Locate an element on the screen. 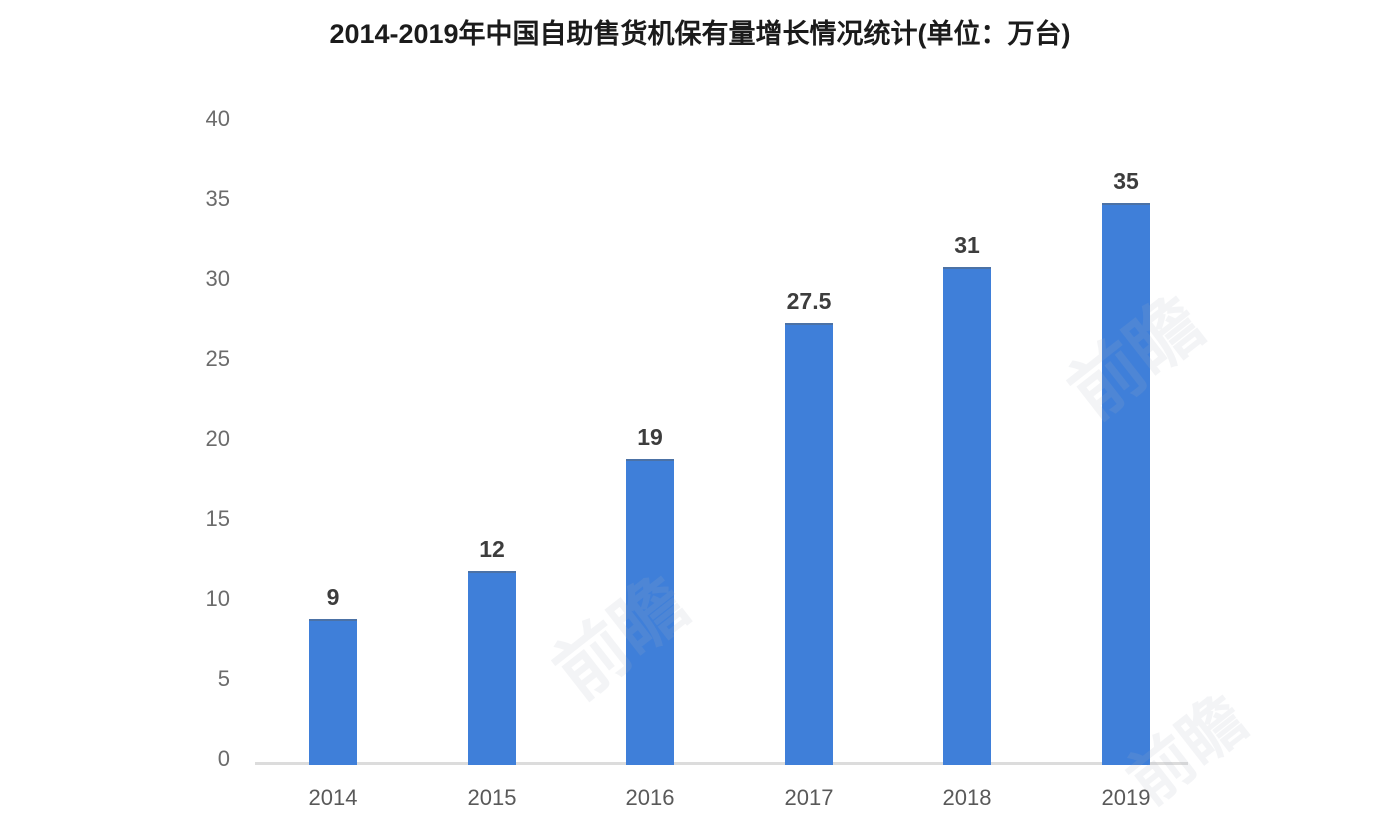 The image size is (1400, 836). bar-value-label: 35 is located at coordinates (1126, 181).